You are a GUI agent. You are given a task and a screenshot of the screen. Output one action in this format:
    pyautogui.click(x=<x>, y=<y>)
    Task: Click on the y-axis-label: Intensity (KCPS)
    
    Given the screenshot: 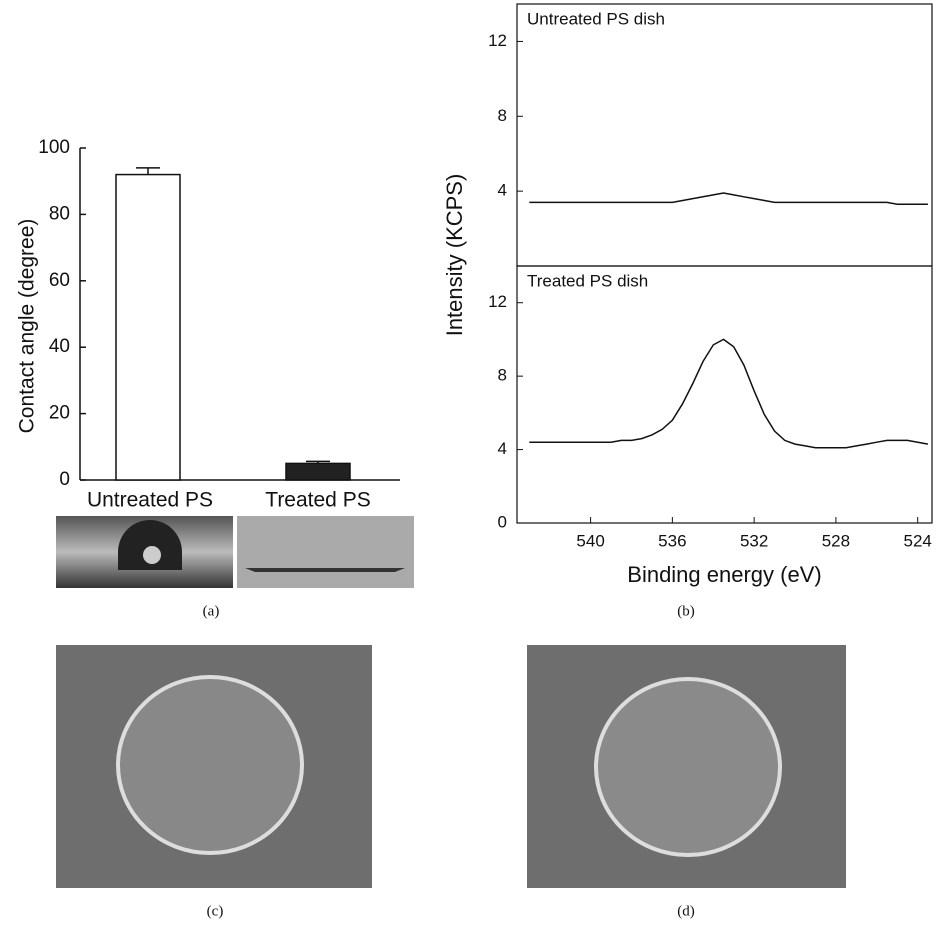 What is the action you would take?
    pyautogui.click(x=454, y=255)
    